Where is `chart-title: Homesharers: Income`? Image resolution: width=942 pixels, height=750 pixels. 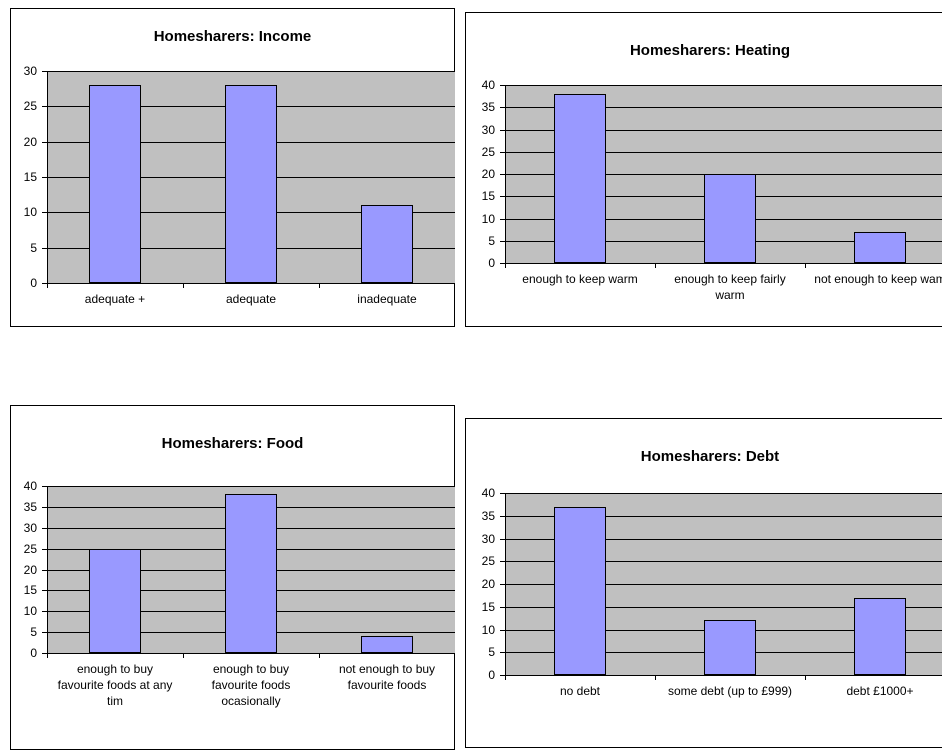
chart-title: Homesharers: Income is located at coordinates (232, 36).